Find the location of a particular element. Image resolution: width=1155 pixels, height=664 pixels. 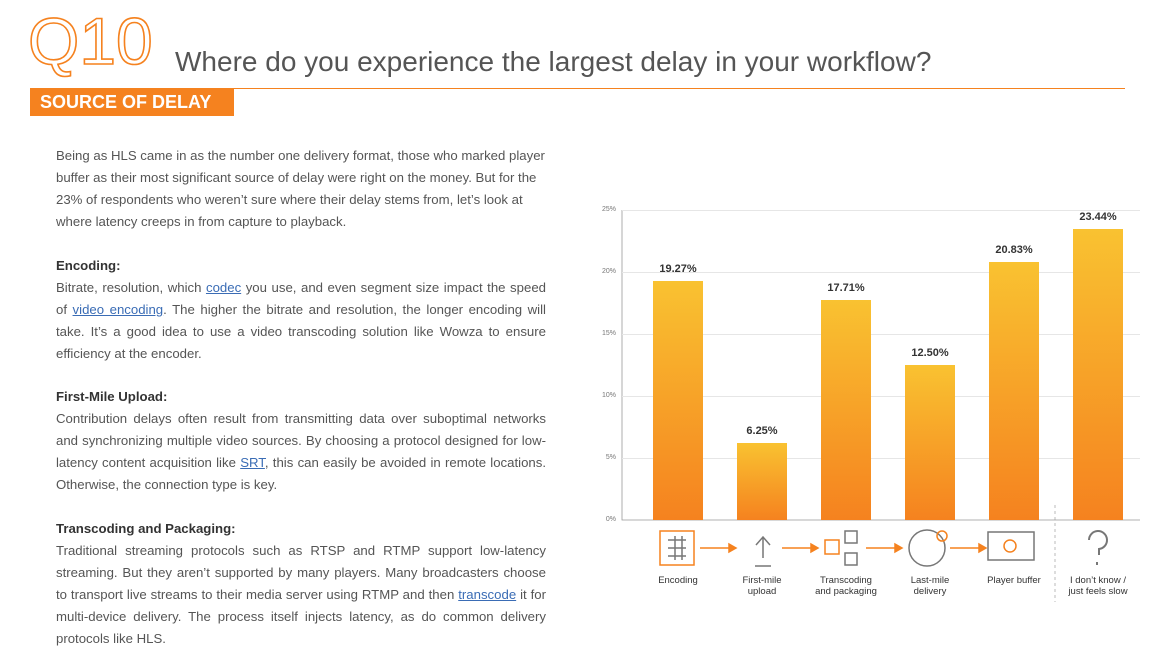

title-rule is located at coordinates (643, 88).